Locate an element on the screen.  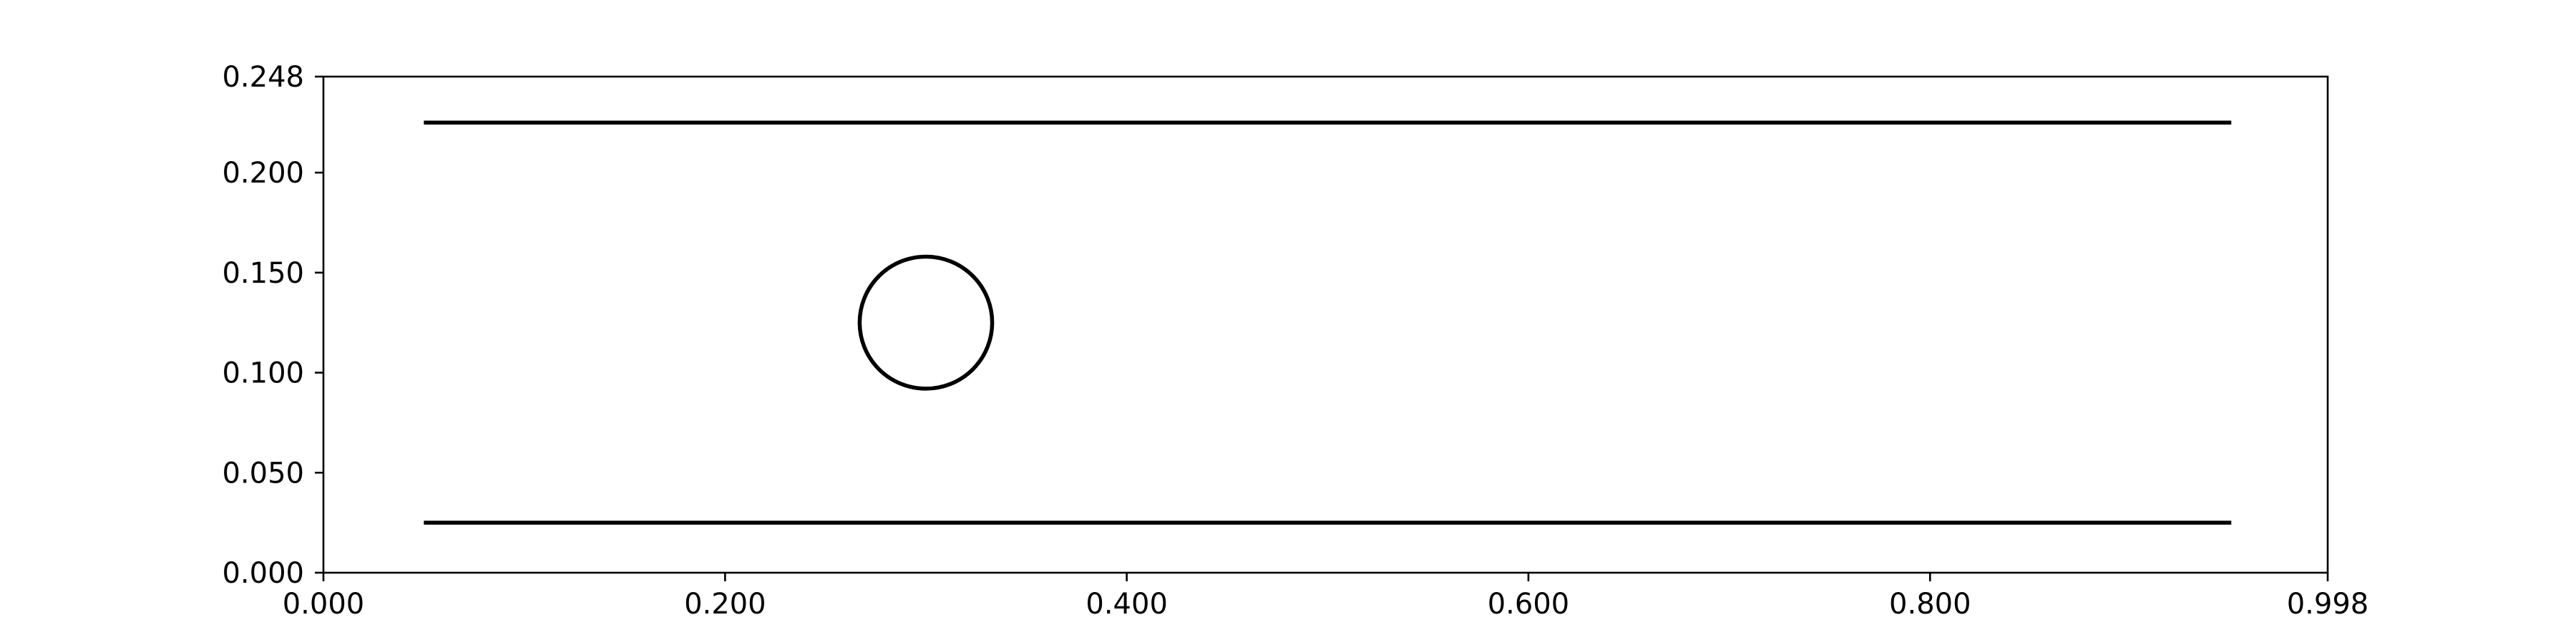
x-tick-label: 0.600 is located at coordinates (1529, 605).